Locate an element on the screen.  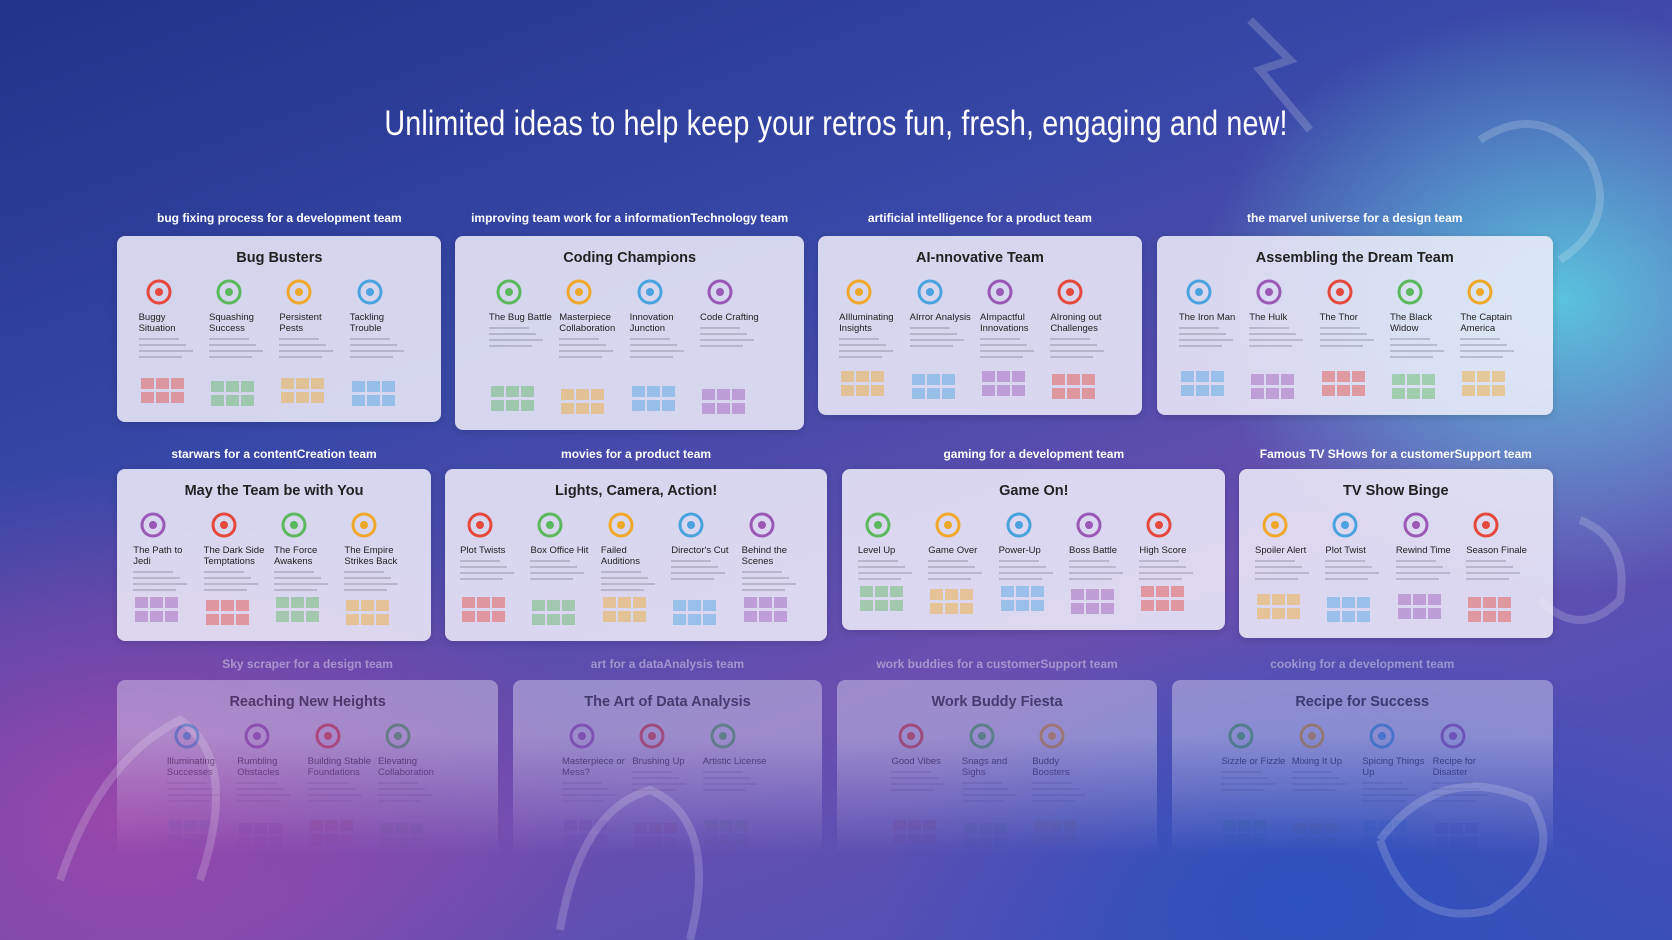
card-column: AIlluminating Insights is located at coordinates (872, 317).